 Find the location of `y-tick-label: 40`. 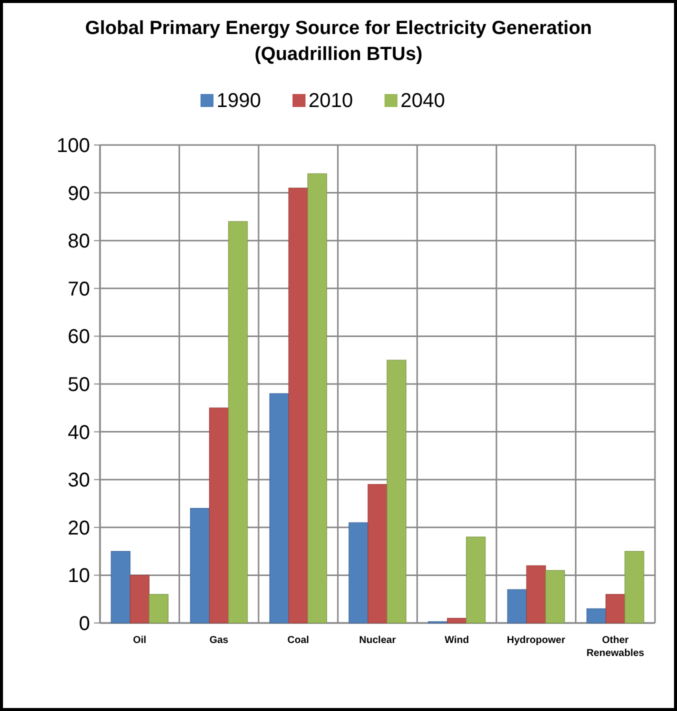

y-tick-label: 40 is located at coordinates (79, 433).